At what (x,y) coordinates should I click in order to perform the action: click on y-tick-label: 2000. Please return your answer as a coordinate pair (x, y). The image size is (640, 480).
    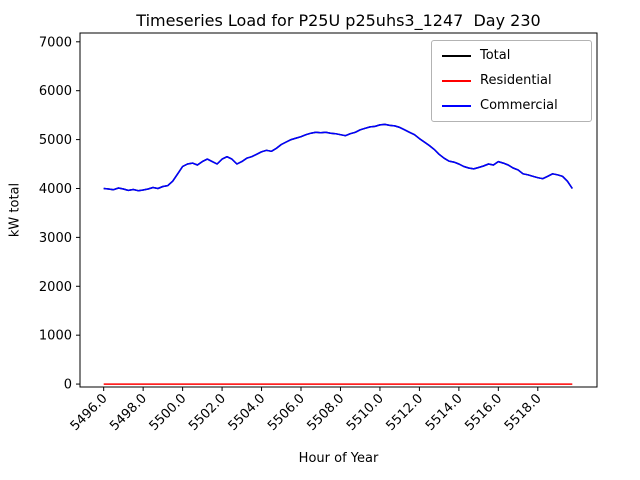
    Looking at the image, I should click on (55, 287).